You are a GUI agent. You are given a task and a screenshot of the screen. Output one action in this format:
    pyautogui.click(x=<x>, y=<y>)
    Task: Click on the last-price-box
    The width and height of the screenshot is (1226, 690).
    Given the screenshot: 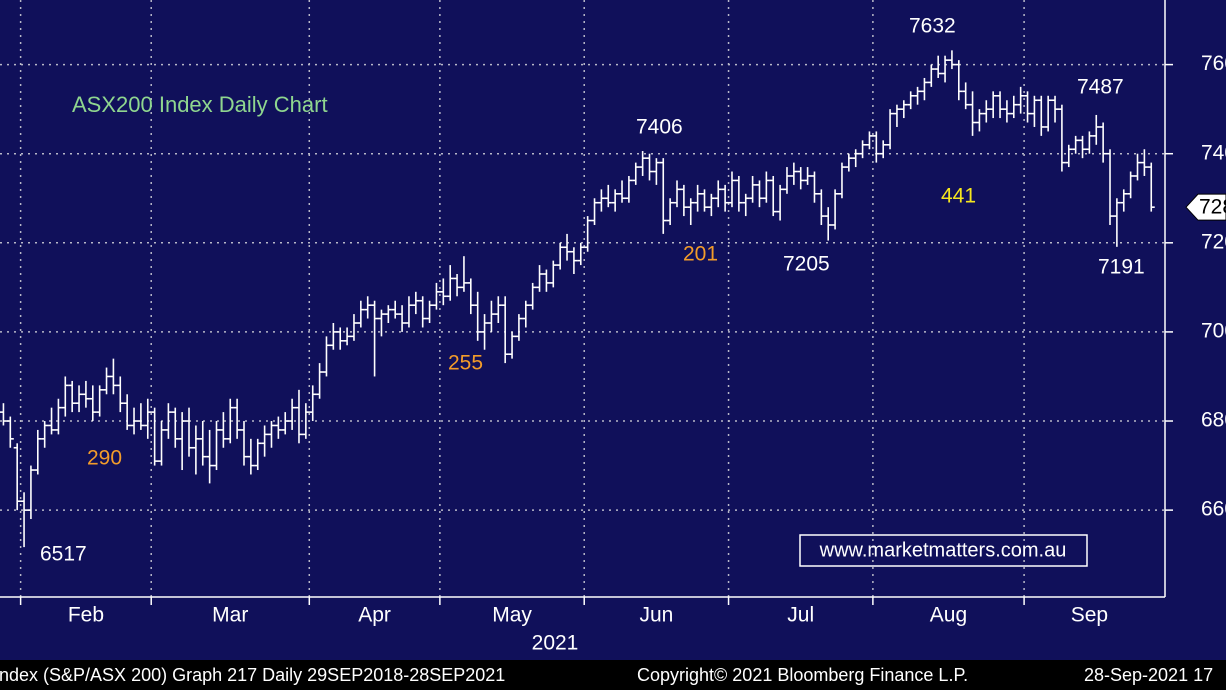 What is the action you would take?
    pyautogui.click(x=1205, y=207)
    